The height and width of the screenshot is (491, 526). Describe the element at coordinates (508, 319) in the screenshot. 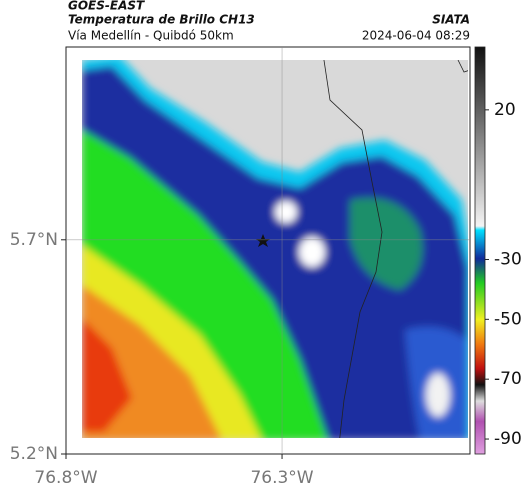

I see `colorbar-tick-label: -50` at that location.